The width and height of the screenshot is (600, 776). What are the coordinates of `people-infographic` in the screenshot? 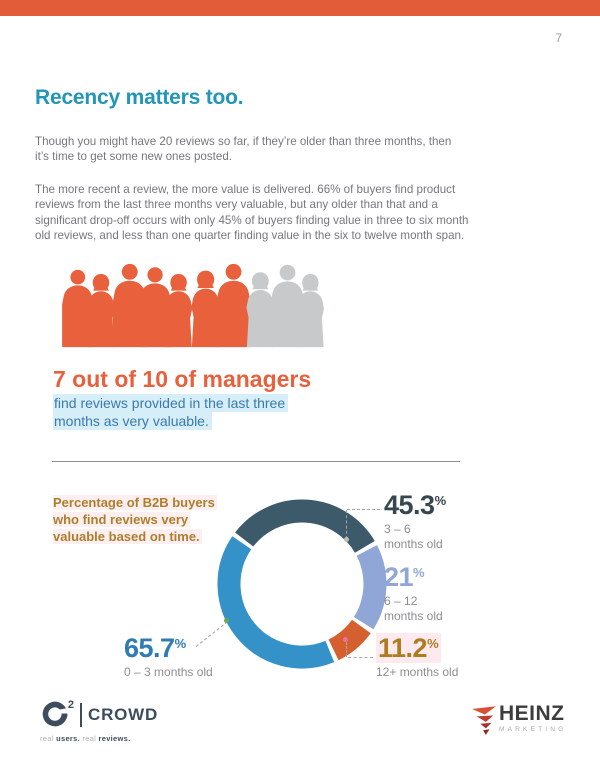 It's located at (198, 305).